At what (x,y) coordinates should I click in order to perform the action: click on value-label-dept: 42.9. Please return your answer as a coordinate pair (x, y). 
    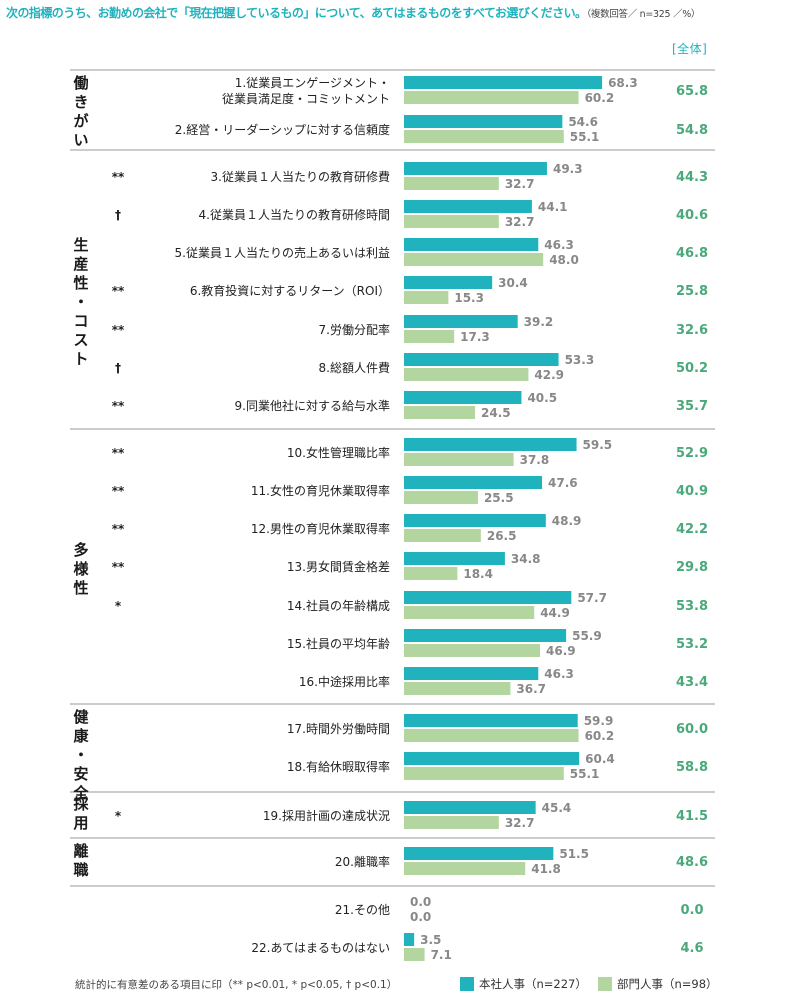
    Looking at the image, I should click on (549, 375).